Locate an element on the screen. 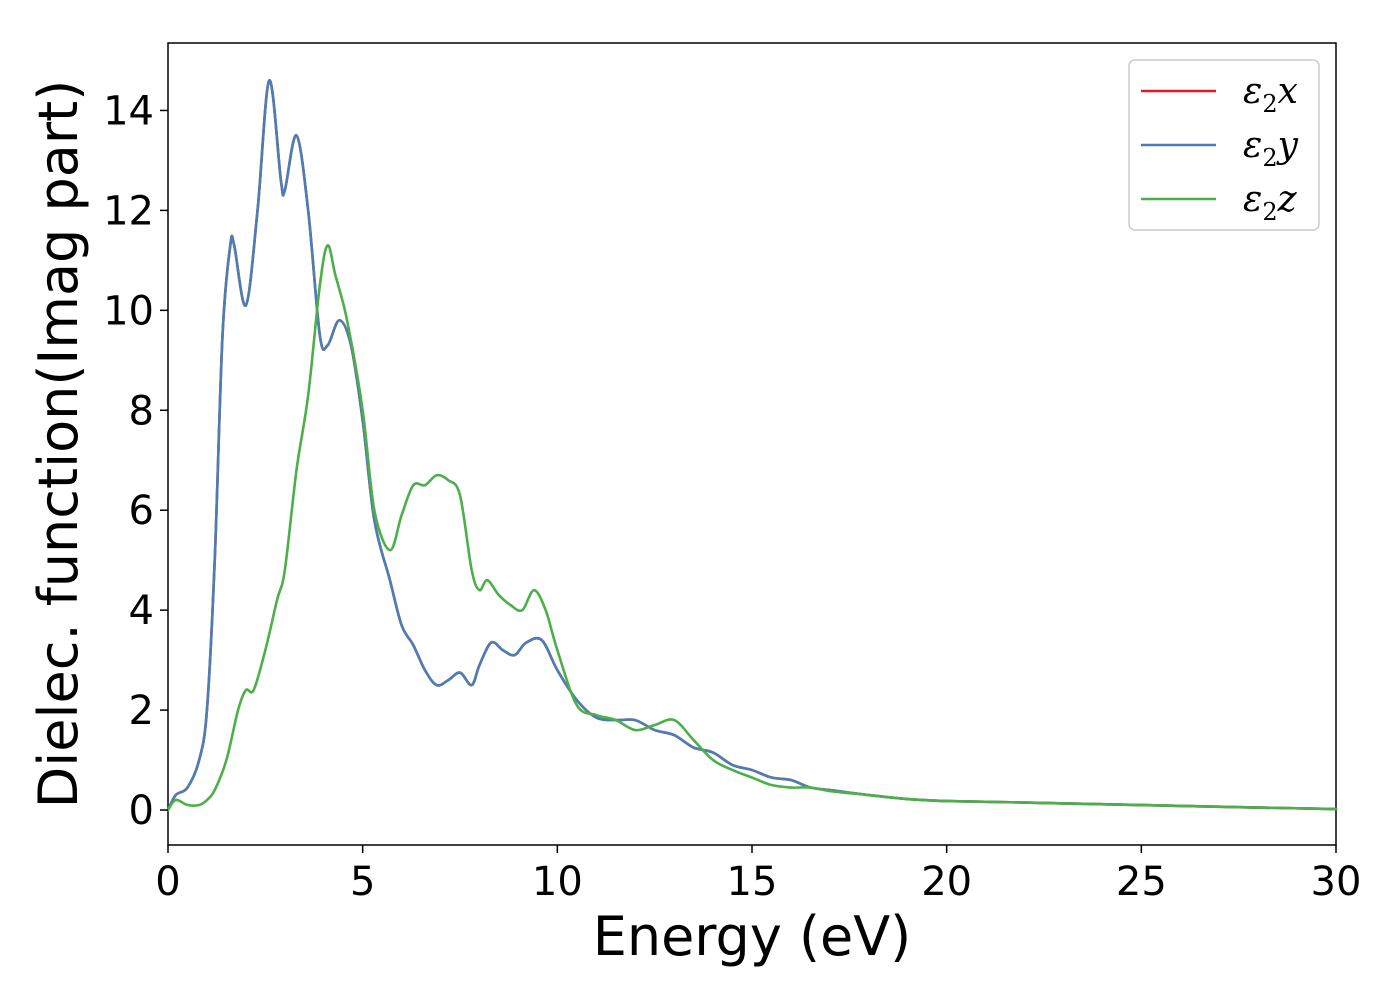 This screenshot has width=1400, height=1000. x-tick-label: 5 is located at coordinates (362, 882).